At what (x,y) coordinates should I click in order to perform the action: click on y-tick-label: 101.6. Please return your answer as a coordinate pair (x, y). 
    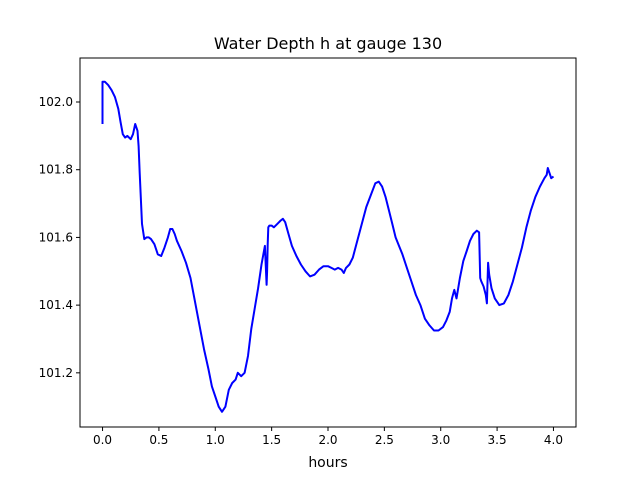
    Looking at the image, I should click on (56, 237).